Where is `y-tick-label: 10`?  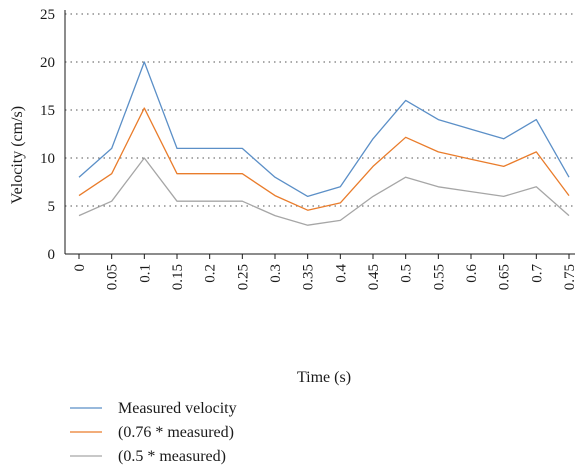 y-tick-label: 10 is located at coordinates (47, 159).